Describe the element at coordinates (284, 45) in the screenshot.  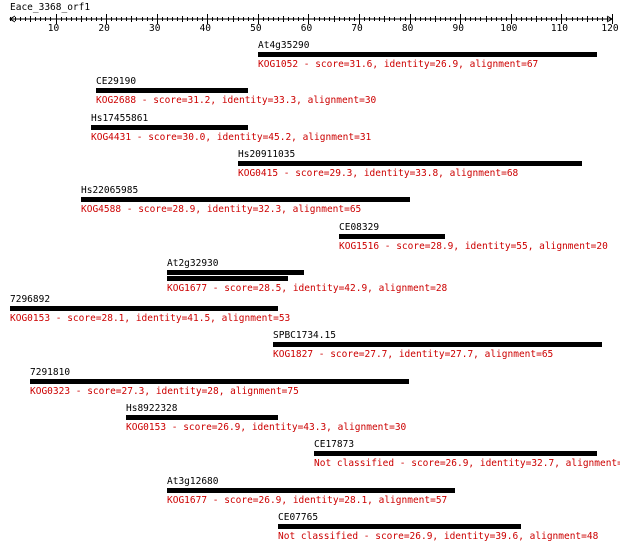
I see `hit-name: At4g35290` at that location.